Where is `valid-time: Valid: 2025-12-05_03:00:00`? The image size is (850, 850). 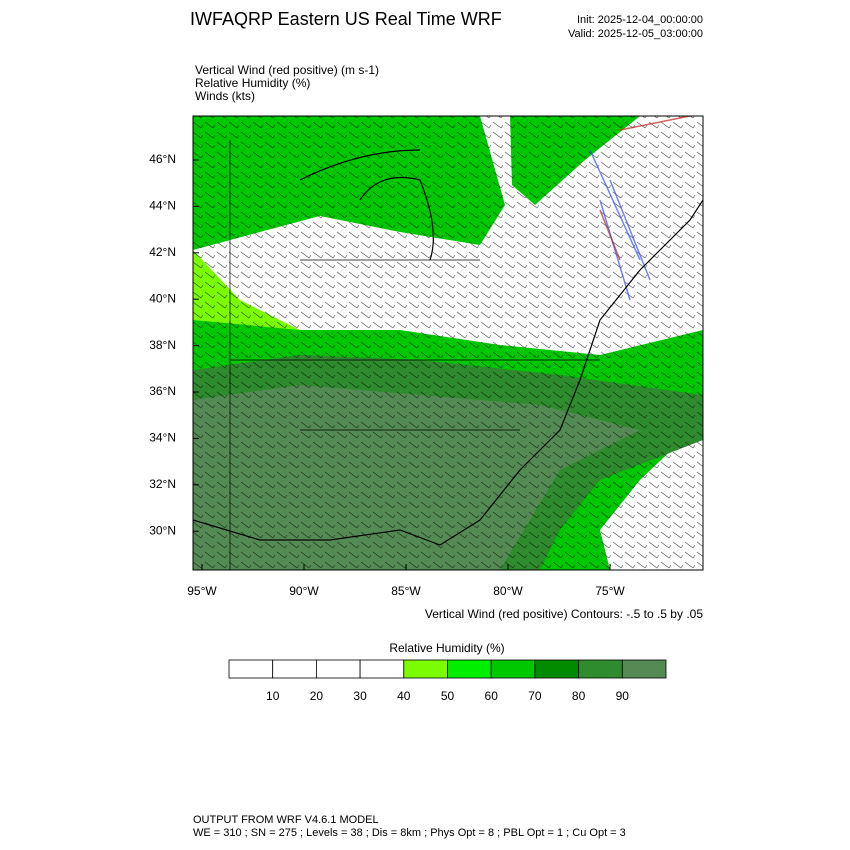
valid-time: Valid: 2025-12-05_03:00:00 is located at coordinates (635, 34).